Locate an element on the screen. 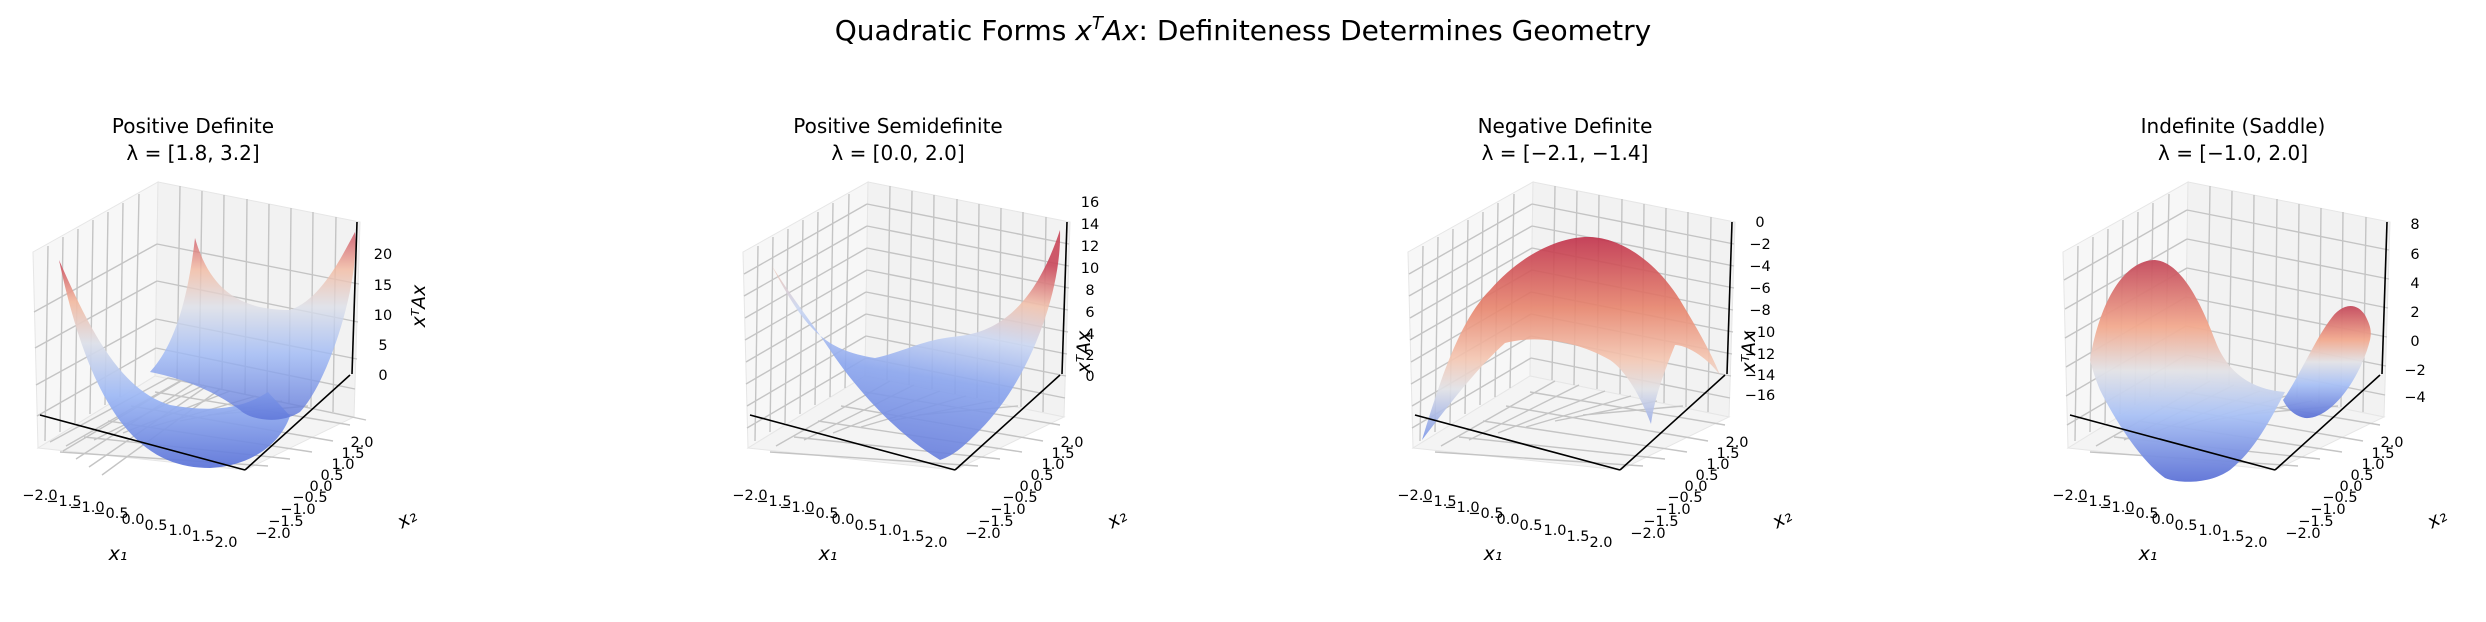  svg-text: 2 is located at coordinates (2414, 313).